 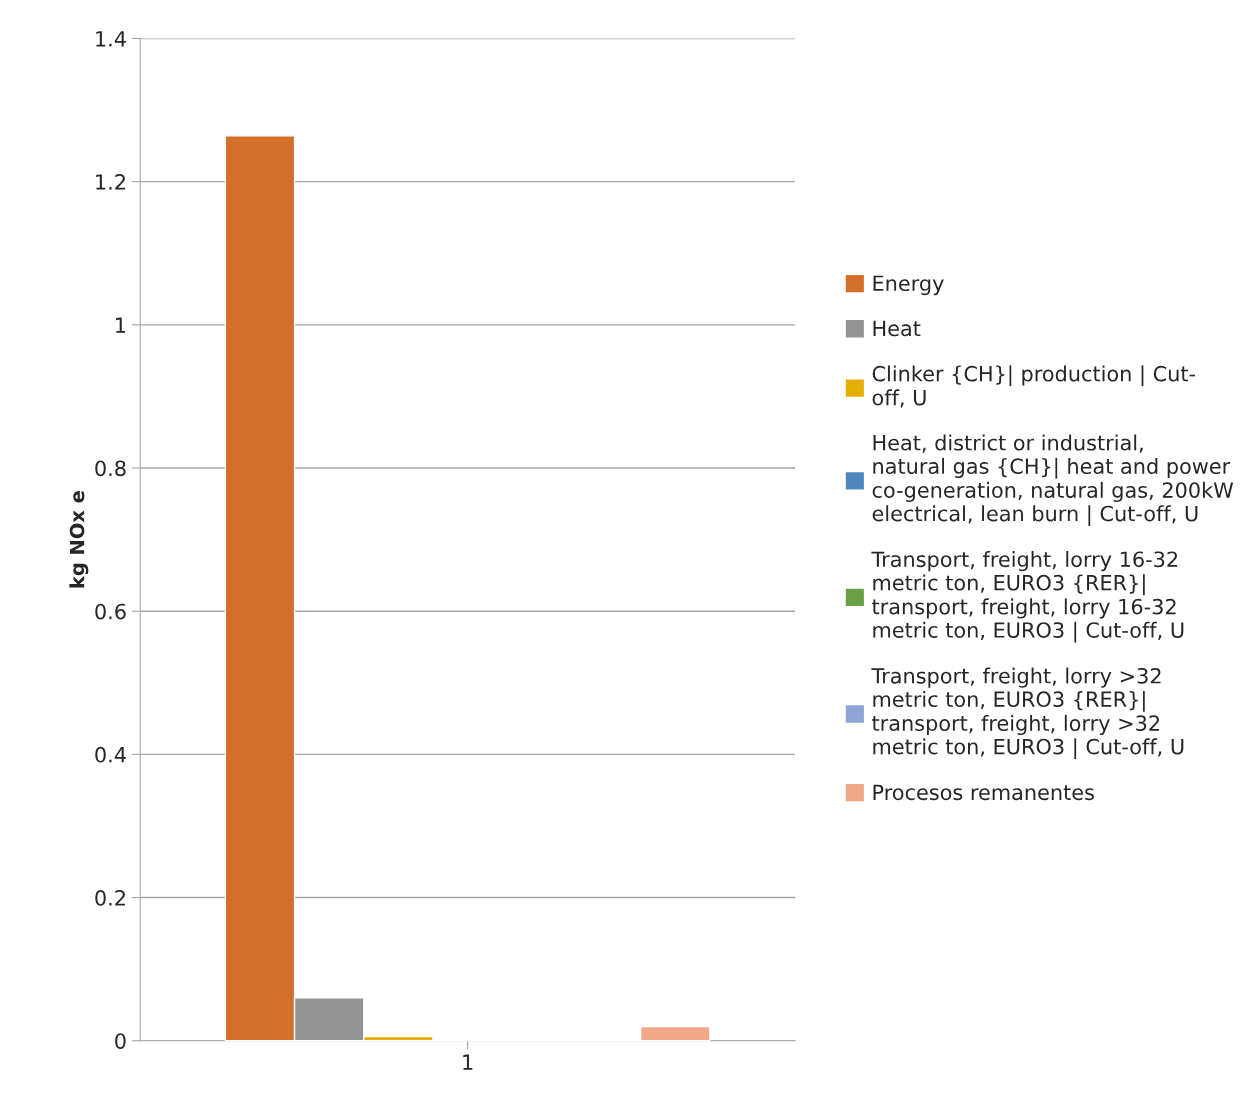 What do you see at coordinates (110, 898) in the screenshot?
I see `y-tick-label: 0.2` at bounding box center [110, 898].